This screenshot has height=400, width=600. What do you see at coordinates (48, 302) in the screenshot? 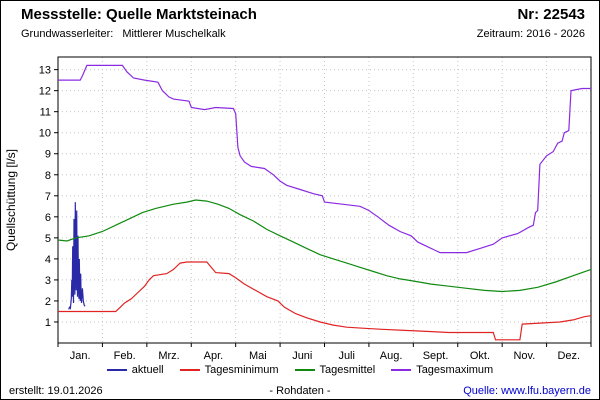
I see `y-tick-label: 2` at bounding box center [48, 302].